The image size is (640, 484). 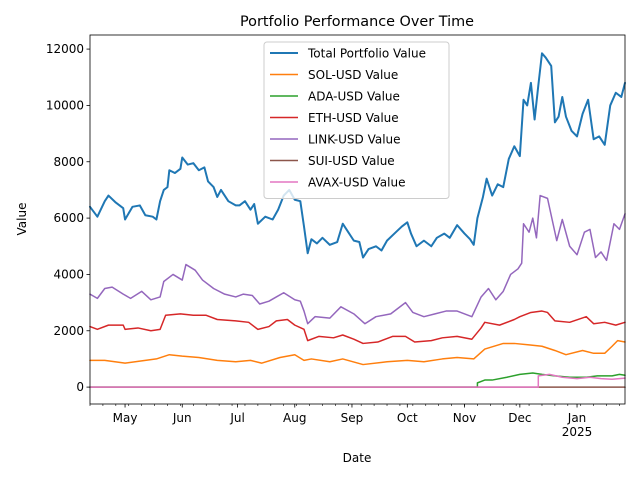 What do you see at coordinates (352, 418) in the screenshot?
I see `x-tick-label: Sep` at bounding box center [352, 418].